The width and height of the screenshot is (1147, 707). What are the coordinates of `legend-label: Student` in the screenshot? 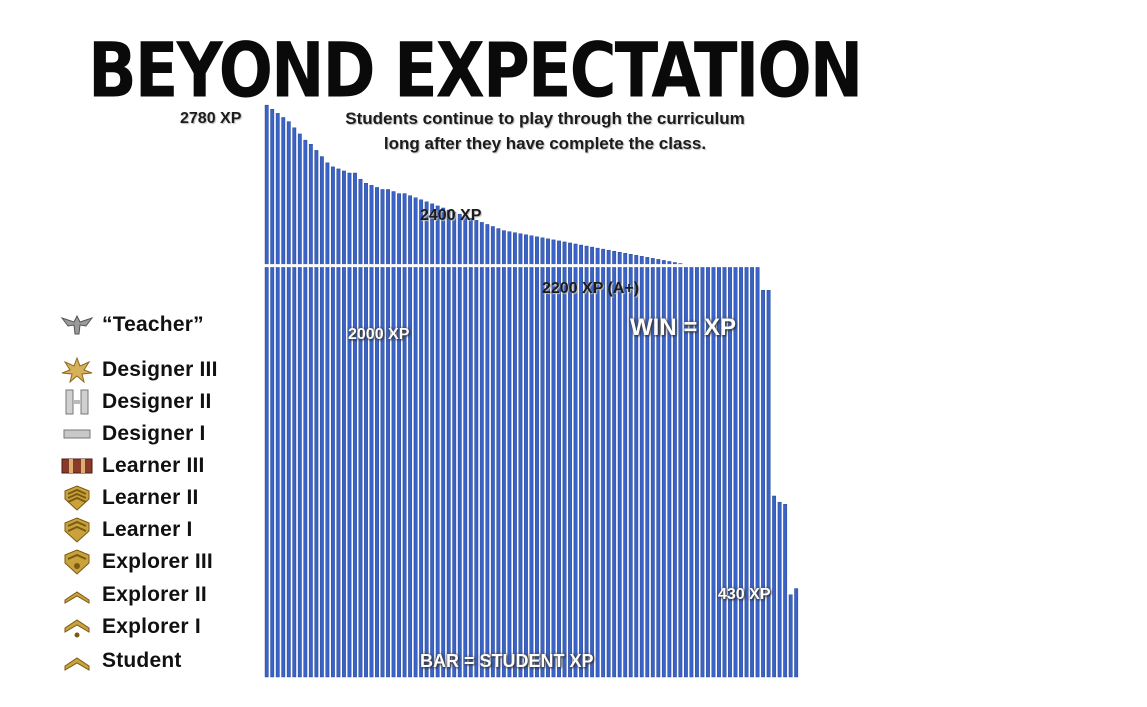 It's located at (142, 660).